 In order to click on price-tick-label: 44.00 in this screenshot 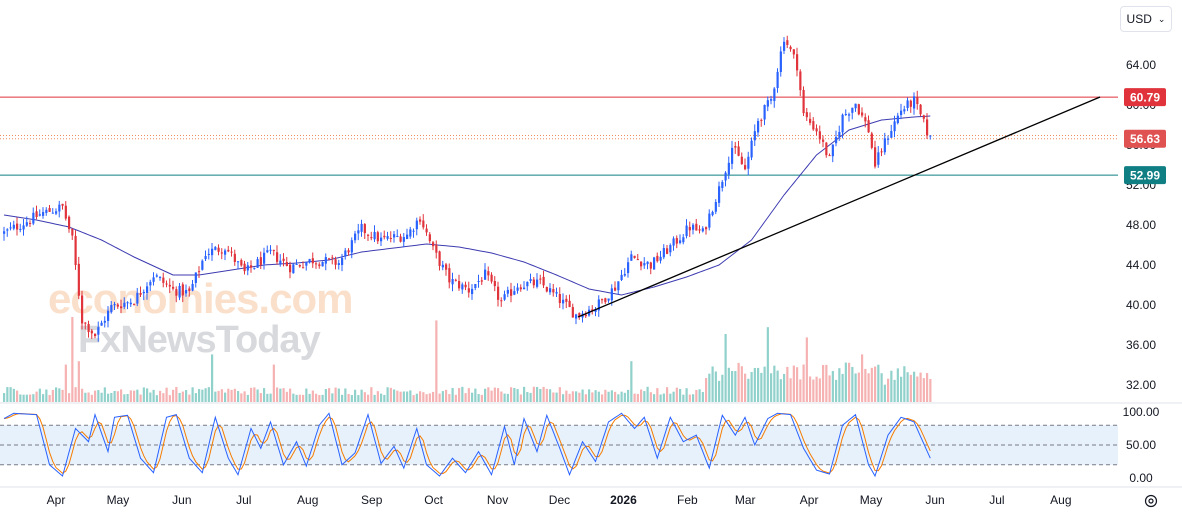, I will do `click(1141, 265)`.